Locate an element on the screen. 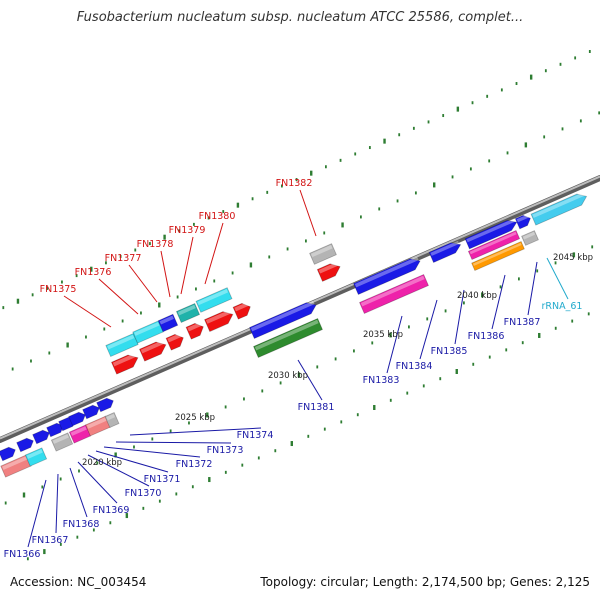  gene-label: FN1376 is located at coordinates (93, 272).